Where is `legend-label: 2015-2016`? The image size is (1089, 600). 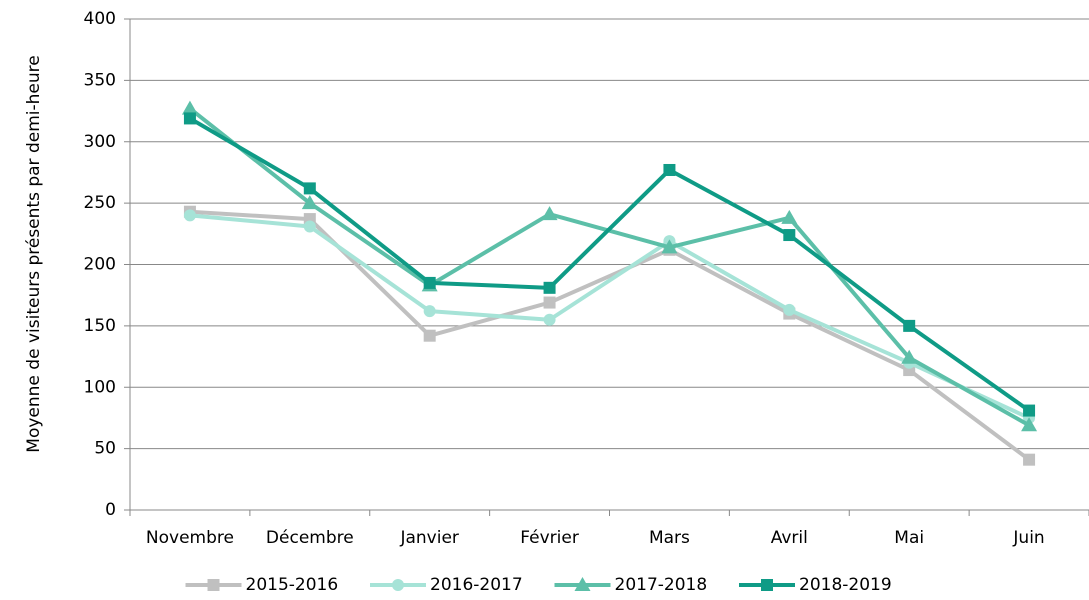
legend-label: 2015-2016 is located at coordinates (292, 585).